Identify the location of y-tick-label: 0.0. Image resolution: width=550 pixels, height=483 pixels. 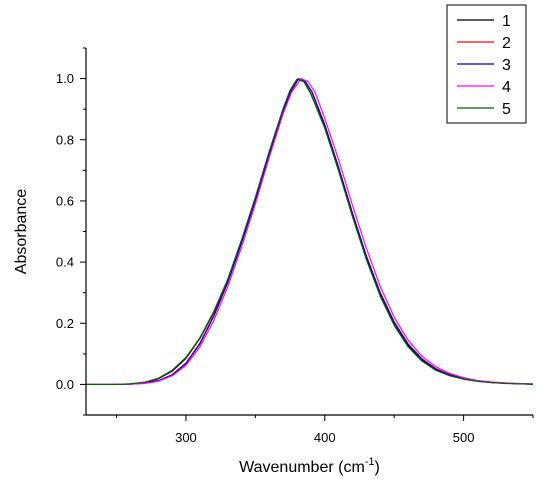
(65, 384).